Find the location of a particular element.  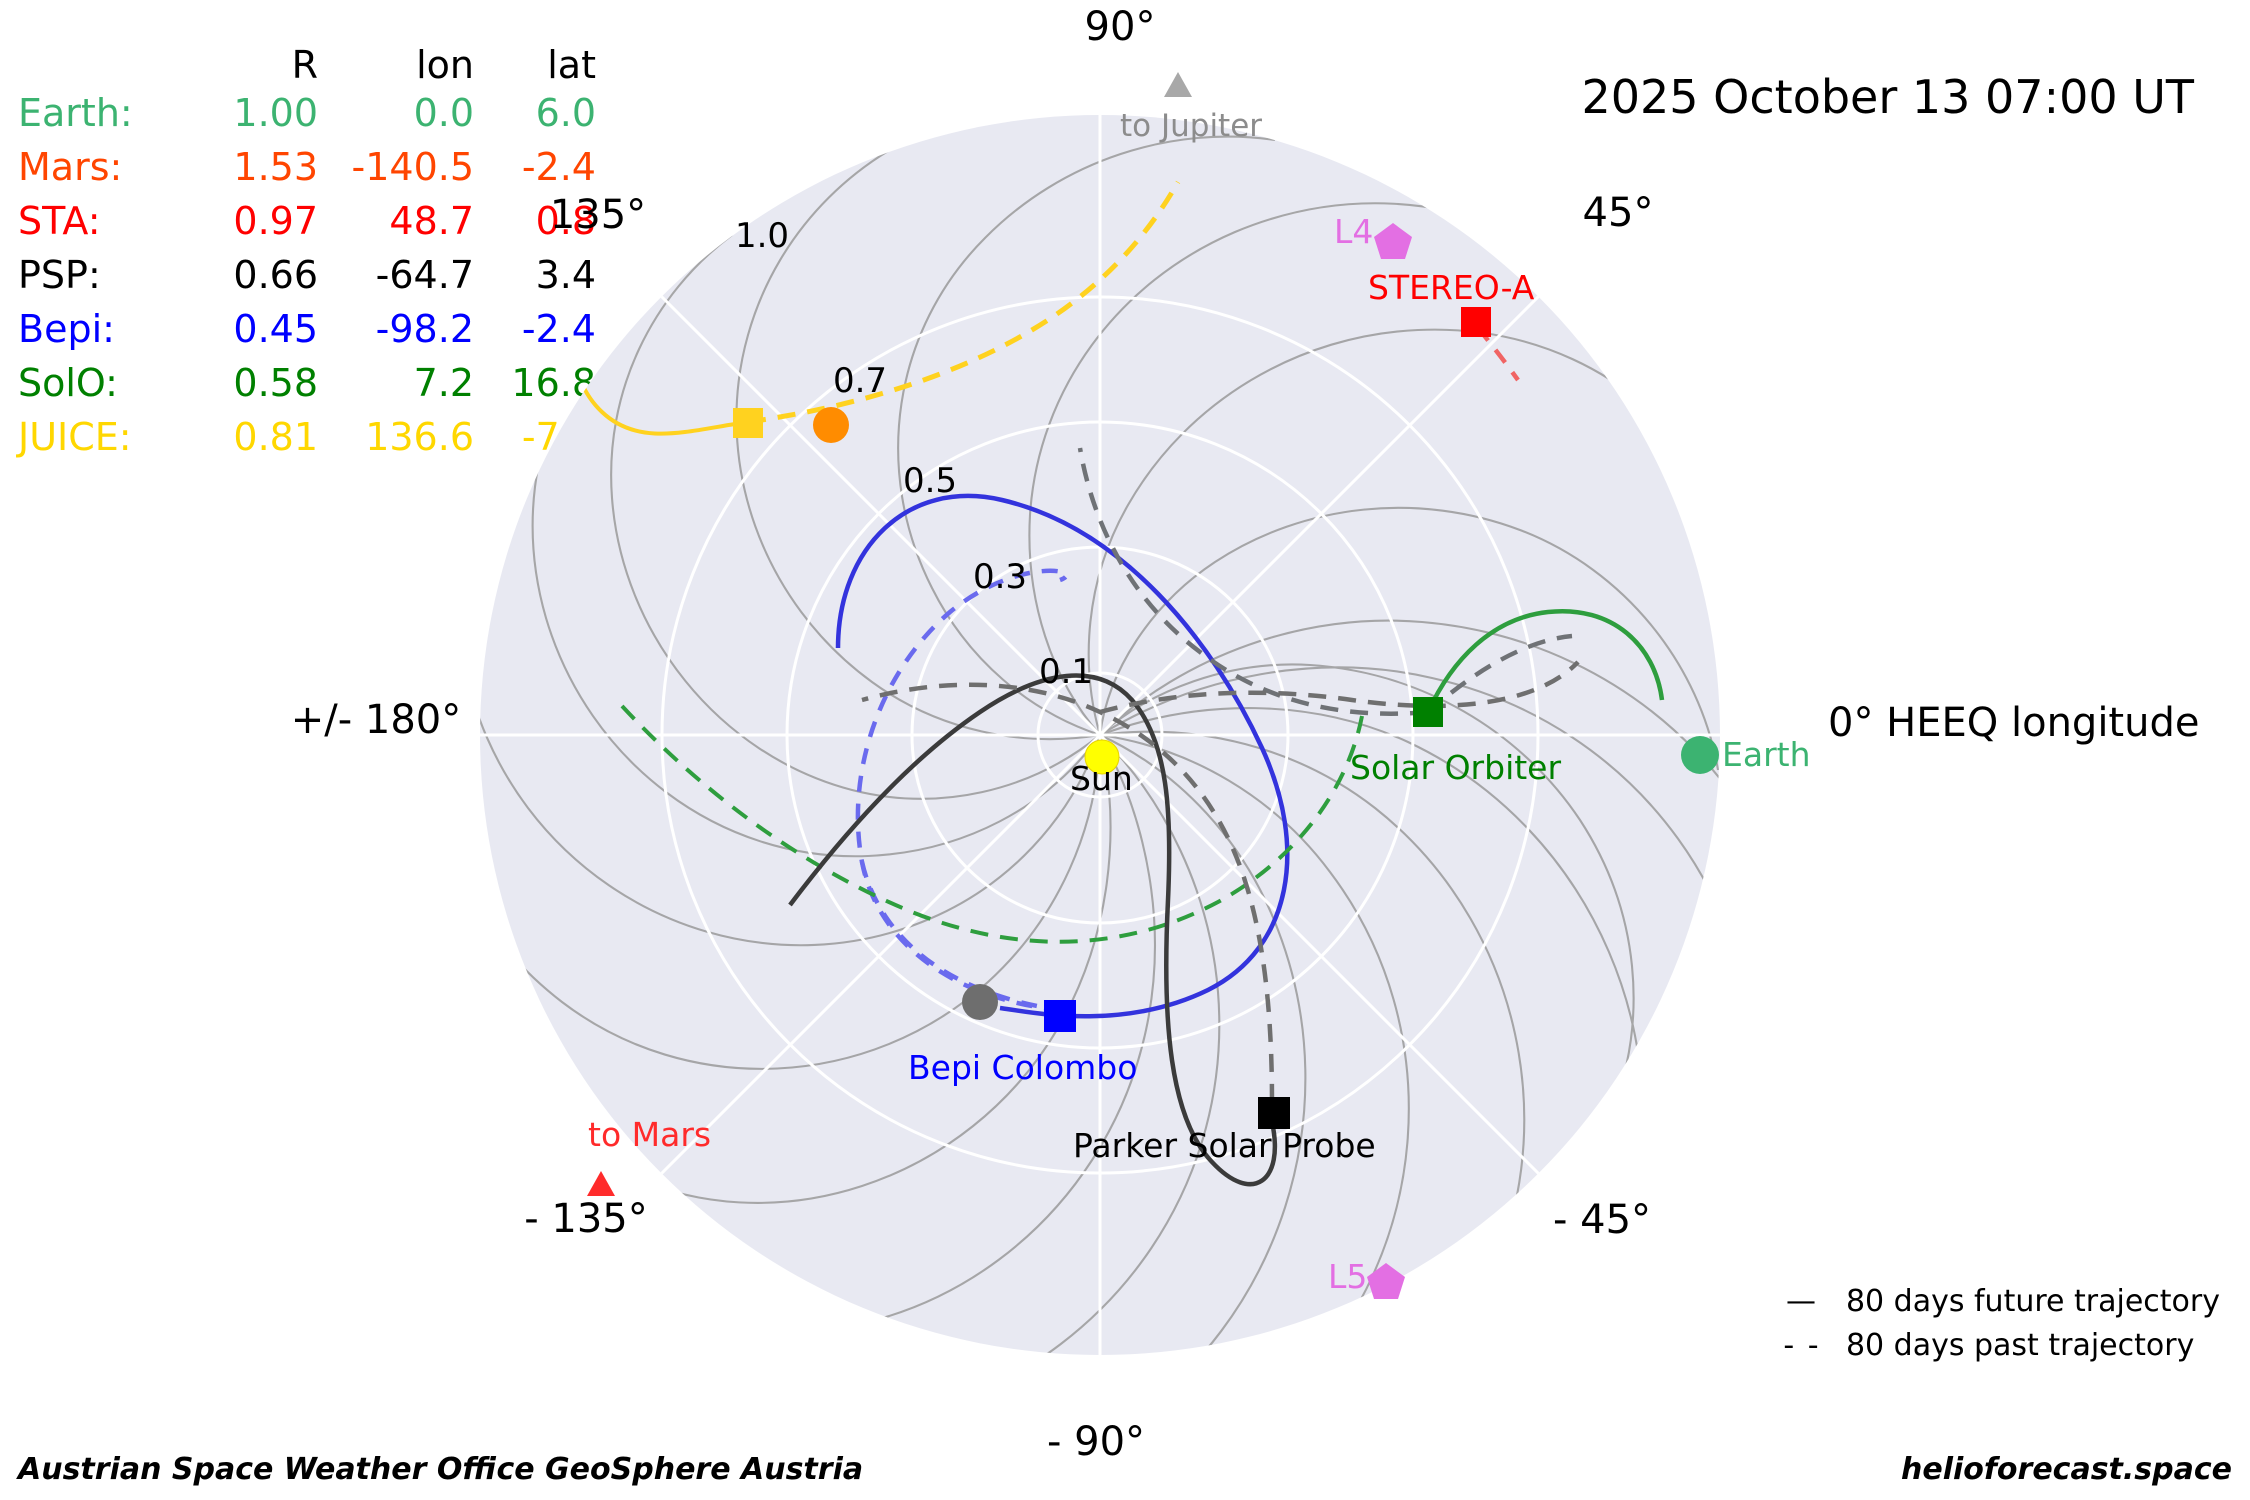

table-row: PSP: 0.66 -64.7 3.4 is located at coordinates (309, 275).